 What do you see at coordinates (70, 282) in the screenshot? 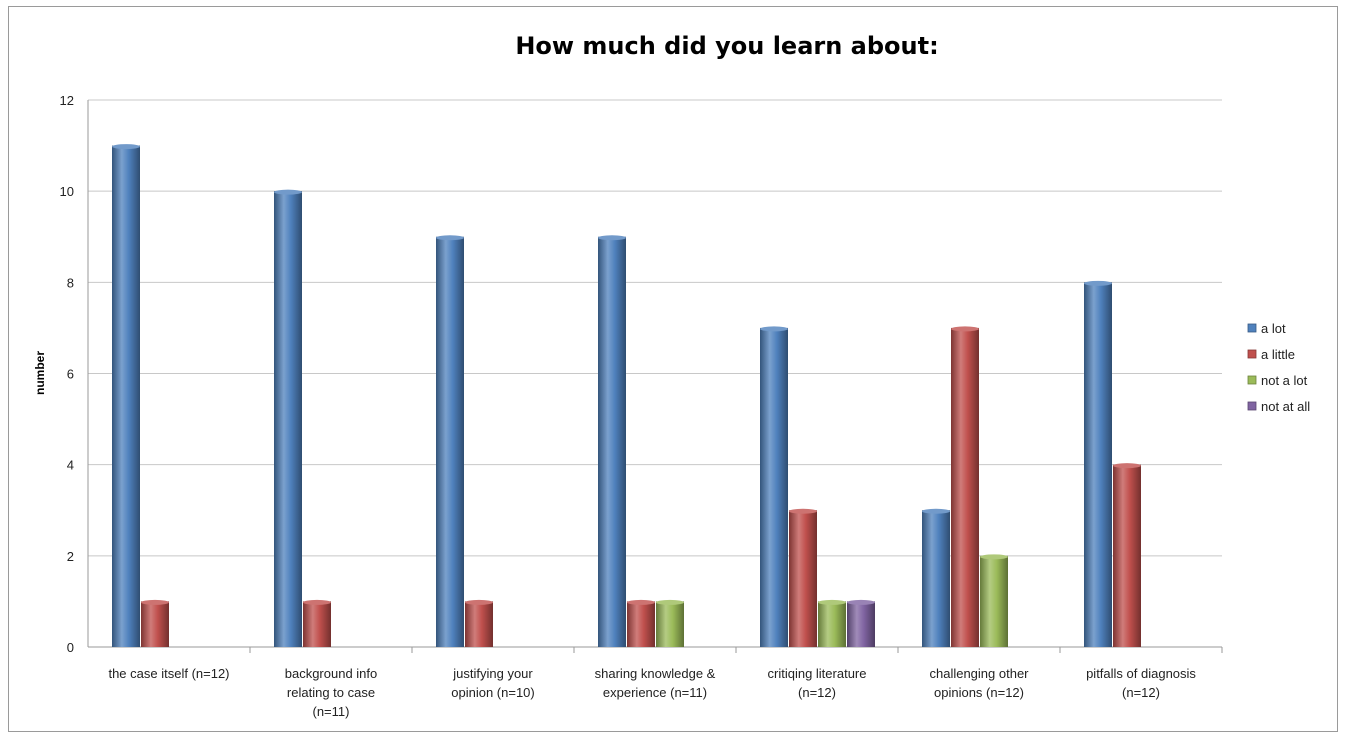
I see `y-tick-label: 8` at bounding box center [70, 282].